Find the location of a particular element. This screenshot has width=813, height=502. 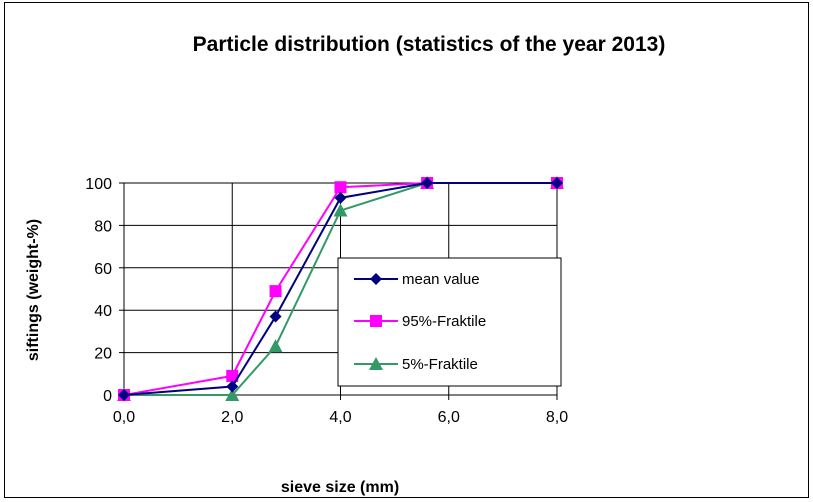

legend-label-1: mean value is located at coordinates (441, 279).